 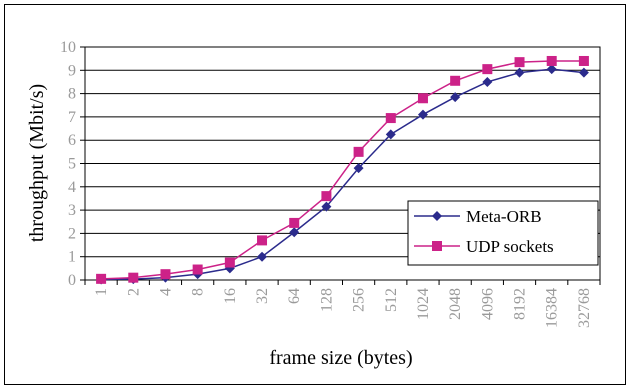 What do you see at coordinates (72, 94) in the screenshot?
I see `y-tick-label: 8` at bounding box center [72, 94].